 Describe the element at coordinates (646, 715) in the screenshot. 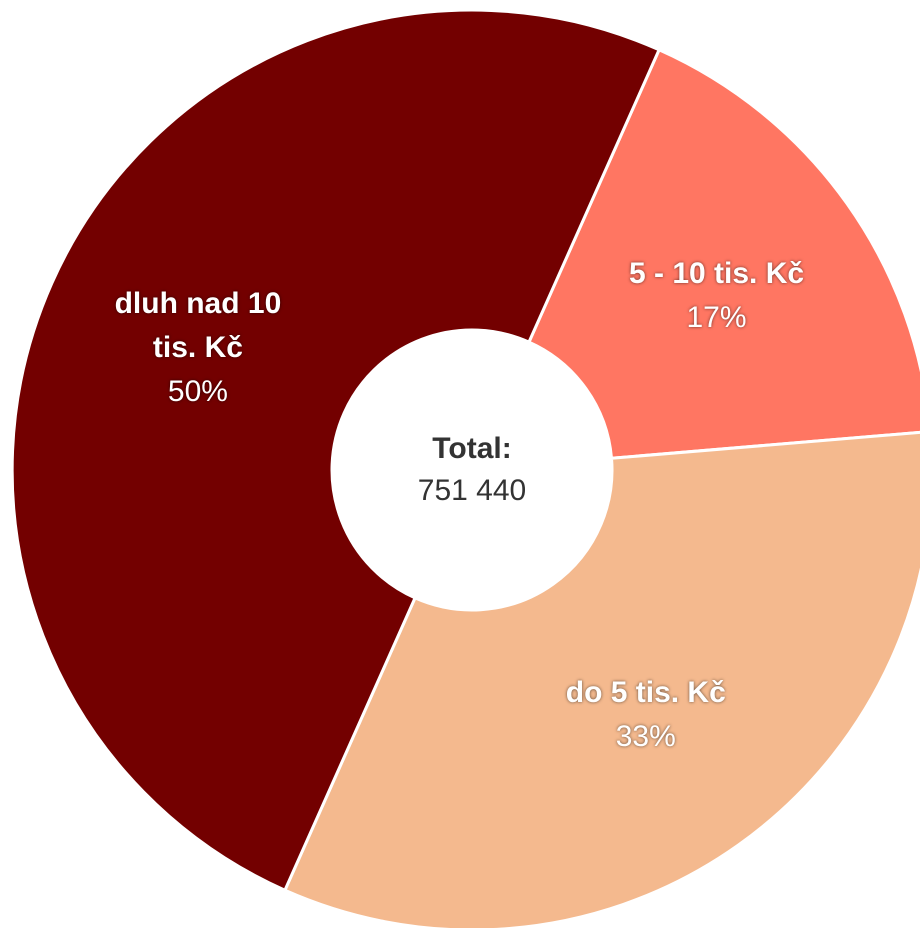

I see `slice-label: do 5 tis. Kč 33%` at that location.